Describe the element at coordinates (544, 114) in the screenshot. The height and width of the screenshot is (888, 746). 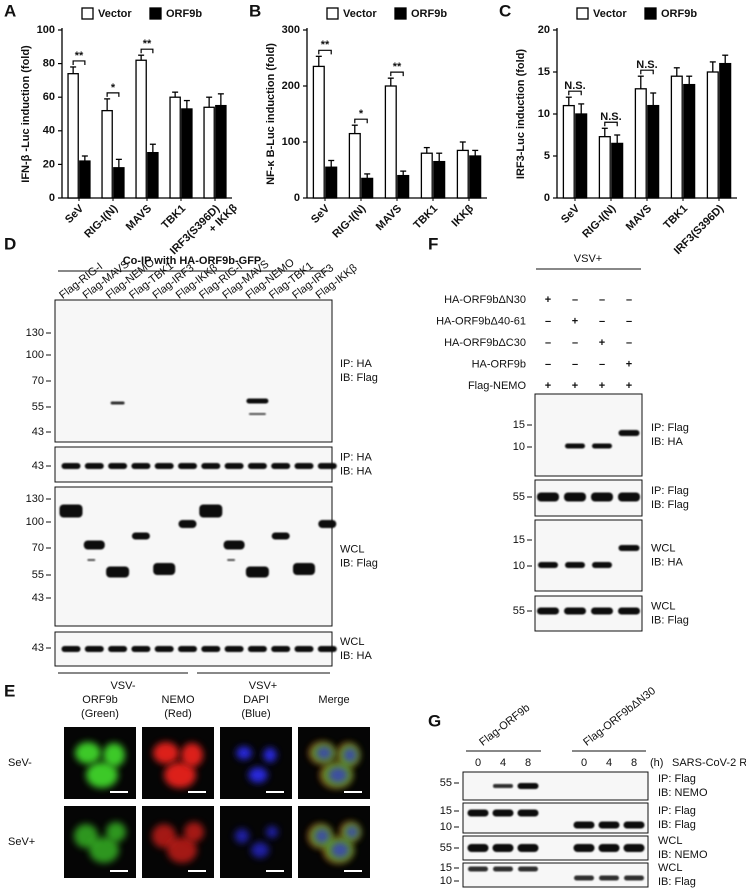
I see `y-tick-label: 10` at that location.